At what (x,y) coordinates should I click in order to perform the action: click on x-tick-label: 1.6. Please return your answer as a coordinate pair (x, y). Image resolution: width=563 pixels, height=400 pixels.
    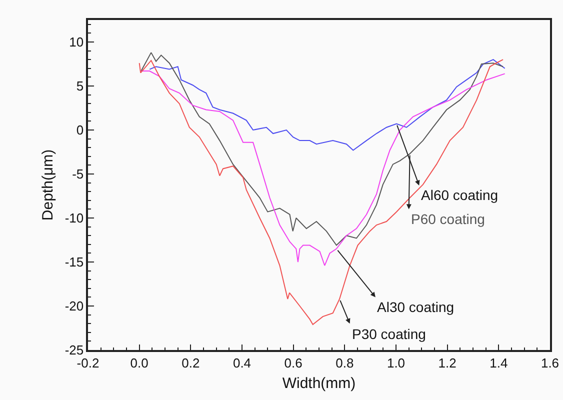
    Looking at the image, I should click on (550, 362).